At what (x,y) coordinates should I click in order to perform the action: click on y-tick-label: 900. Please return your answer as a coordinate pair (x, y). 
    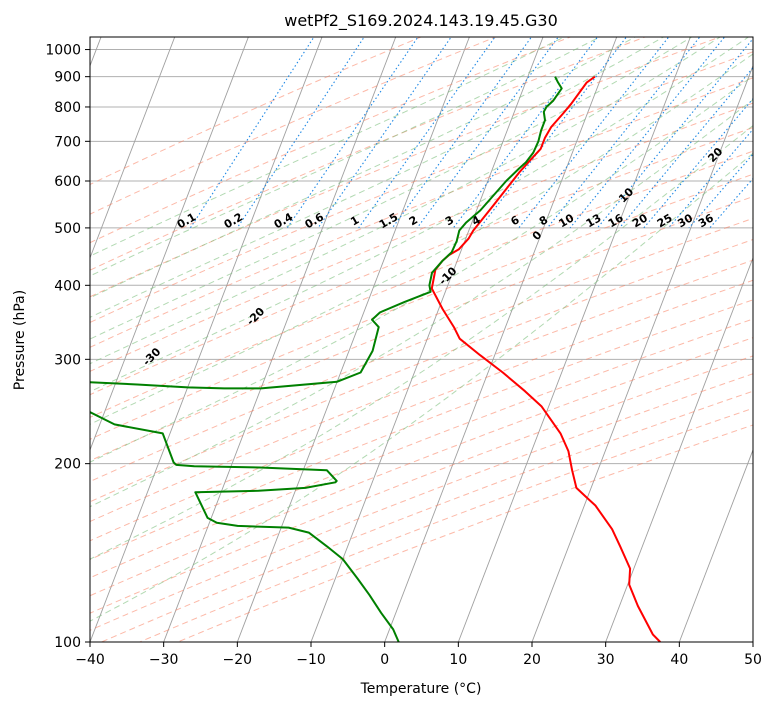
    Looking at the image, I should click on (67, 78).